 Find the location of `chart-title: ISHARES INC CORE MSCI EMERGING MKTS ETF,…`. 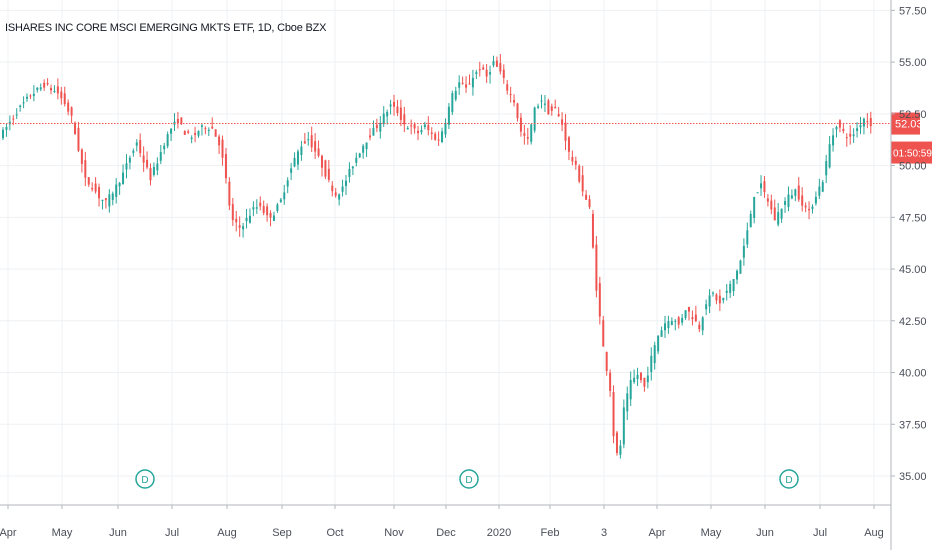

chart-title: ISHARES INC CORE MSCI EMERGING MKTS ETF,… is located at coordinates (166, 28).